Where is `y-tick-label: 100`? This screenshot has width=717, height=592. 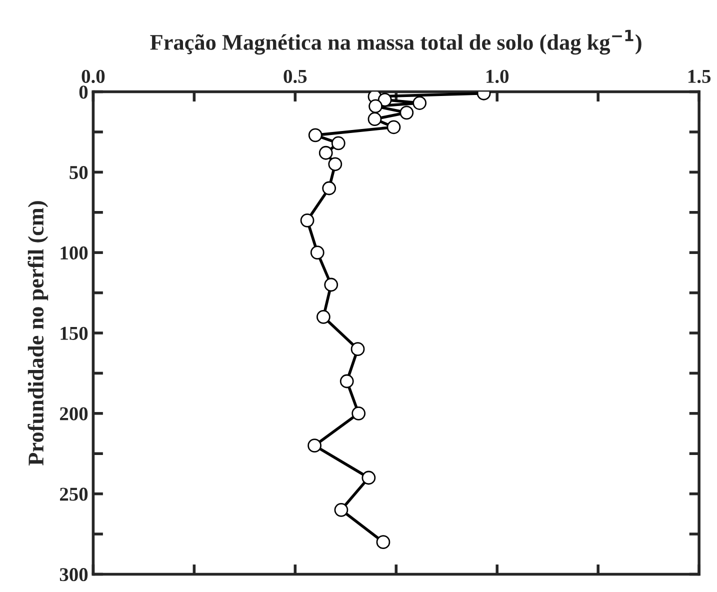 y-tick-label: 100 is located at coordinates (74, 253).